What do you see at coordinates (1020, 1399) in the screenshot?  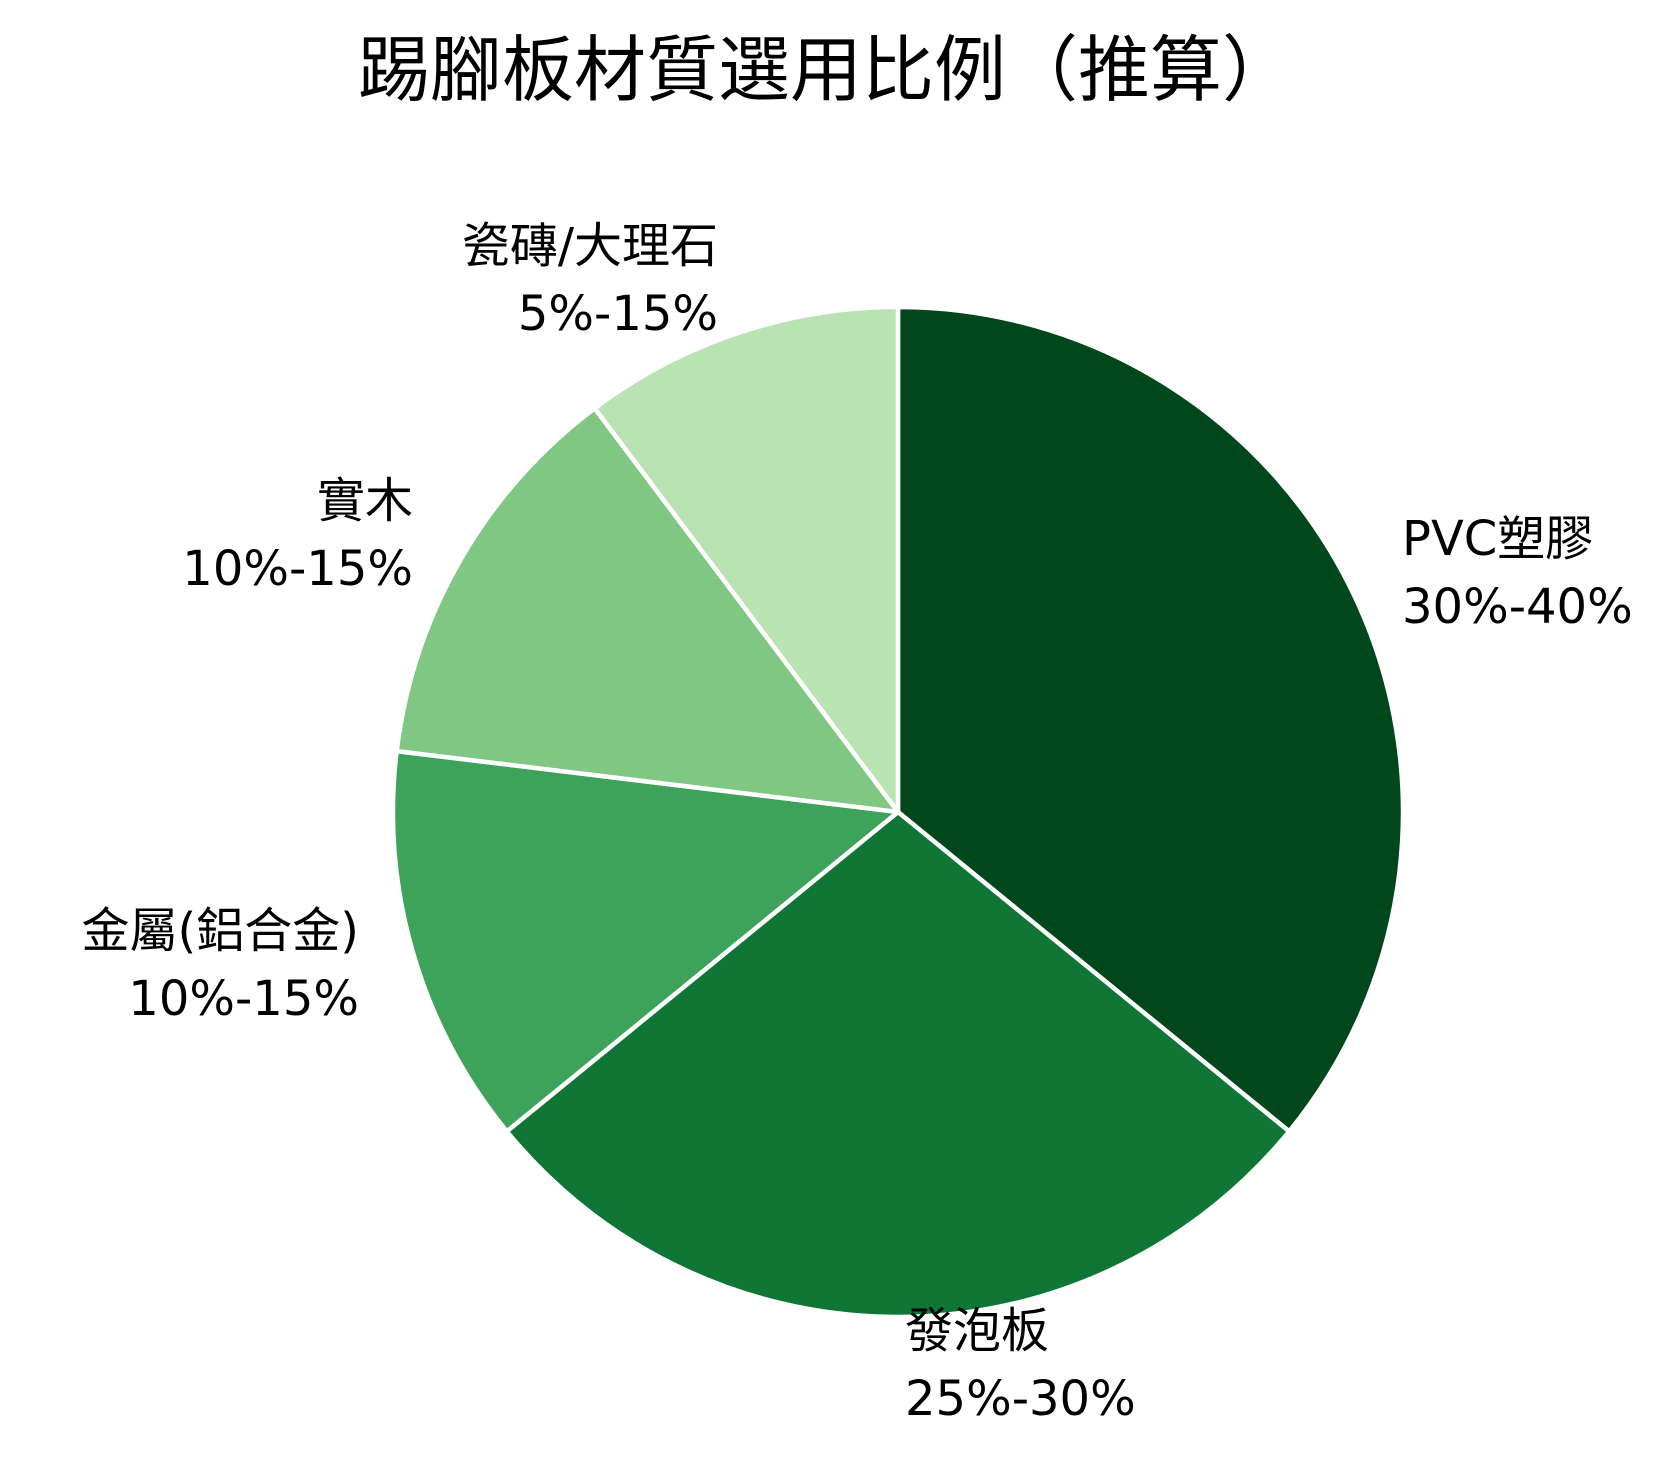 I see `slice-label-percentage: 25%-30%` at bounding box center [1020, 1399].